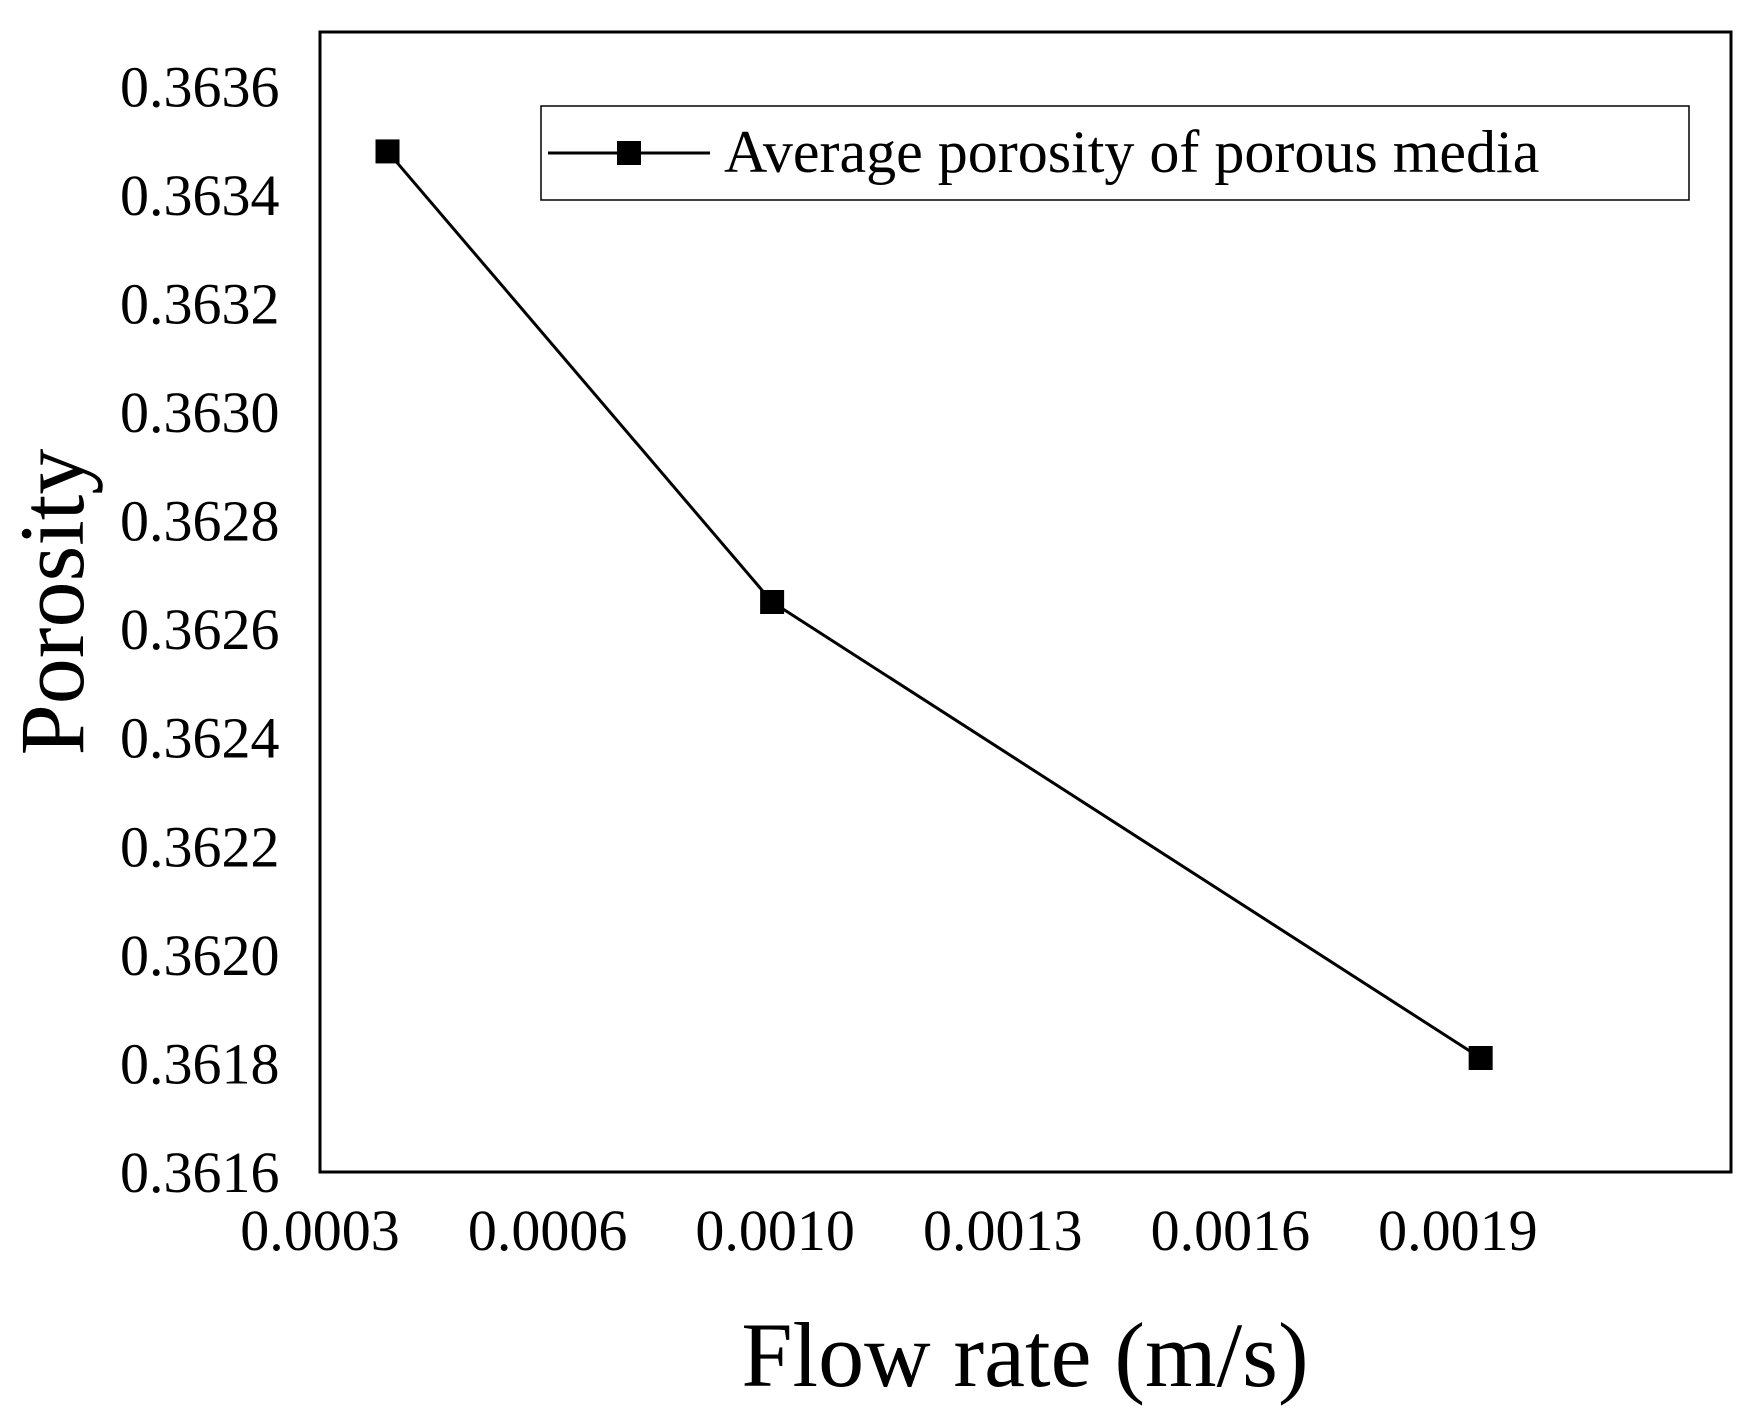  What do you see at coordinates (775, 1230) in the screenshot?
I see `x-tick-label: 0.0010` at bounding box center [775, 1230].